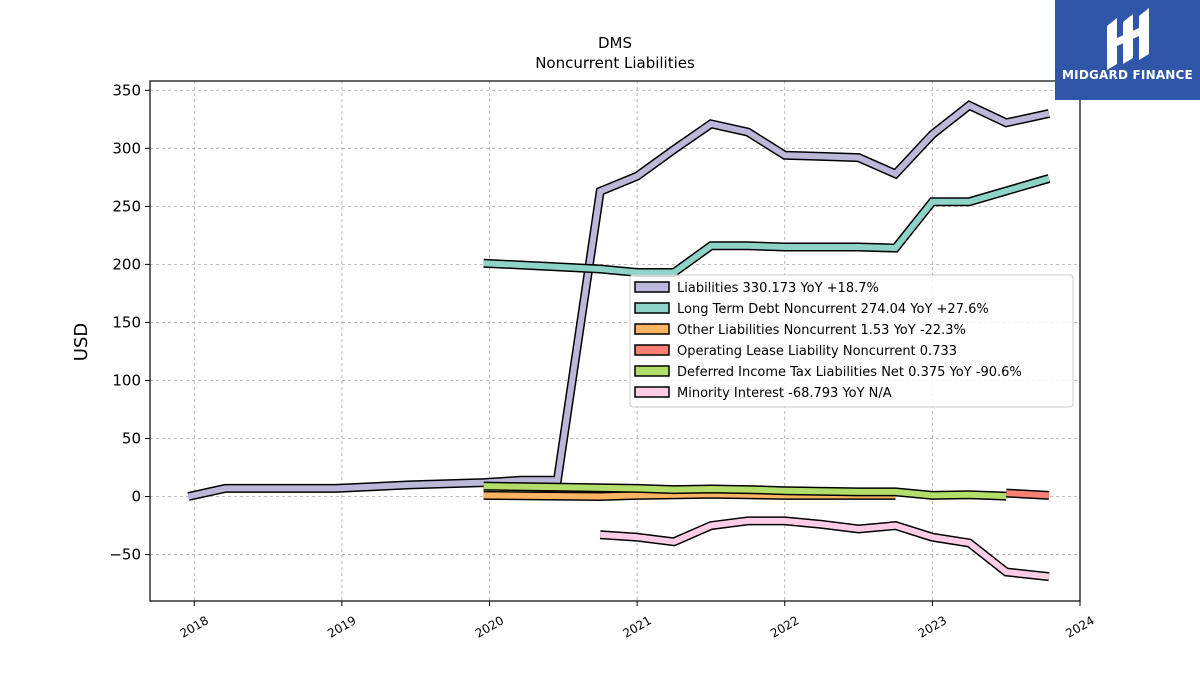 This screenshot has width=1200, height=675. Describe the element at coordinates (778, 288) in the screenshot. I see `legend-label: Liabilities 330.173 YoY +18.7%` at that location.